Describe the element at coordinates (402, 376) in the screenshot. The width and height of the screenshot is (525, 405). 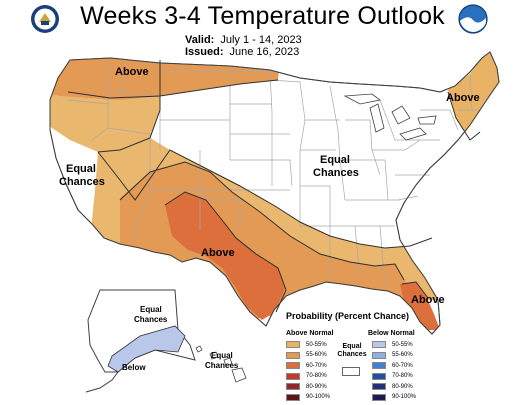
I see `legend-below-label: 70-80%` at that location.